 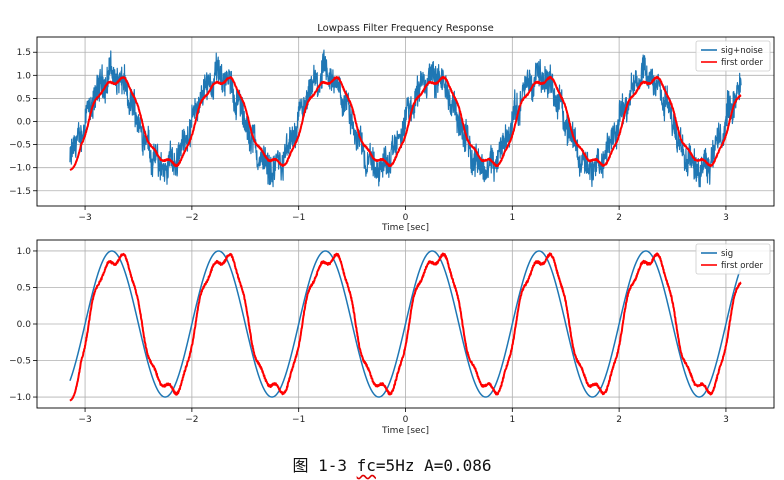 I want to click on caption-rest: =5Hz A=0.086, so click(x=434, y=465).